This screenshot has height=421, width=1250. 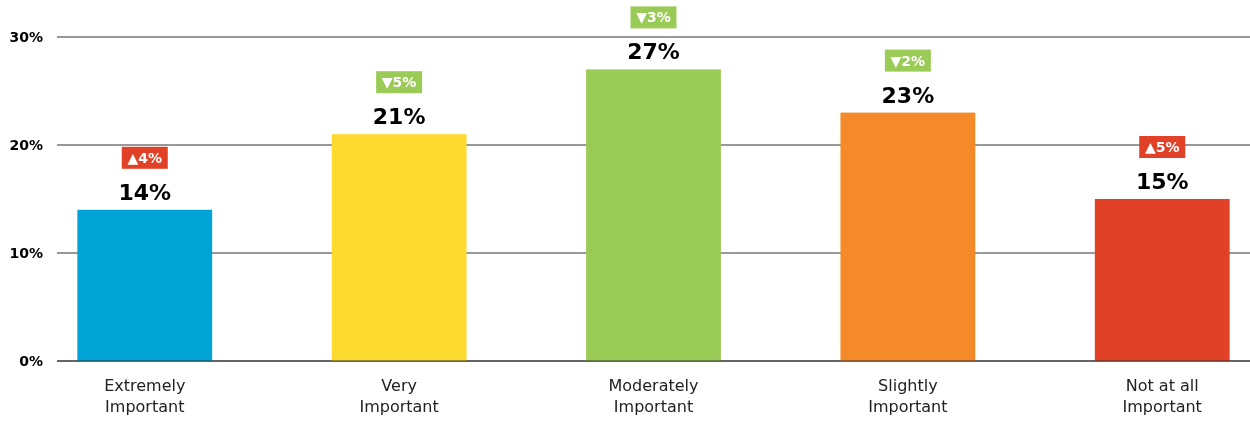 I want to click on y-tick-label: 30%, so click(x=26, y=36).